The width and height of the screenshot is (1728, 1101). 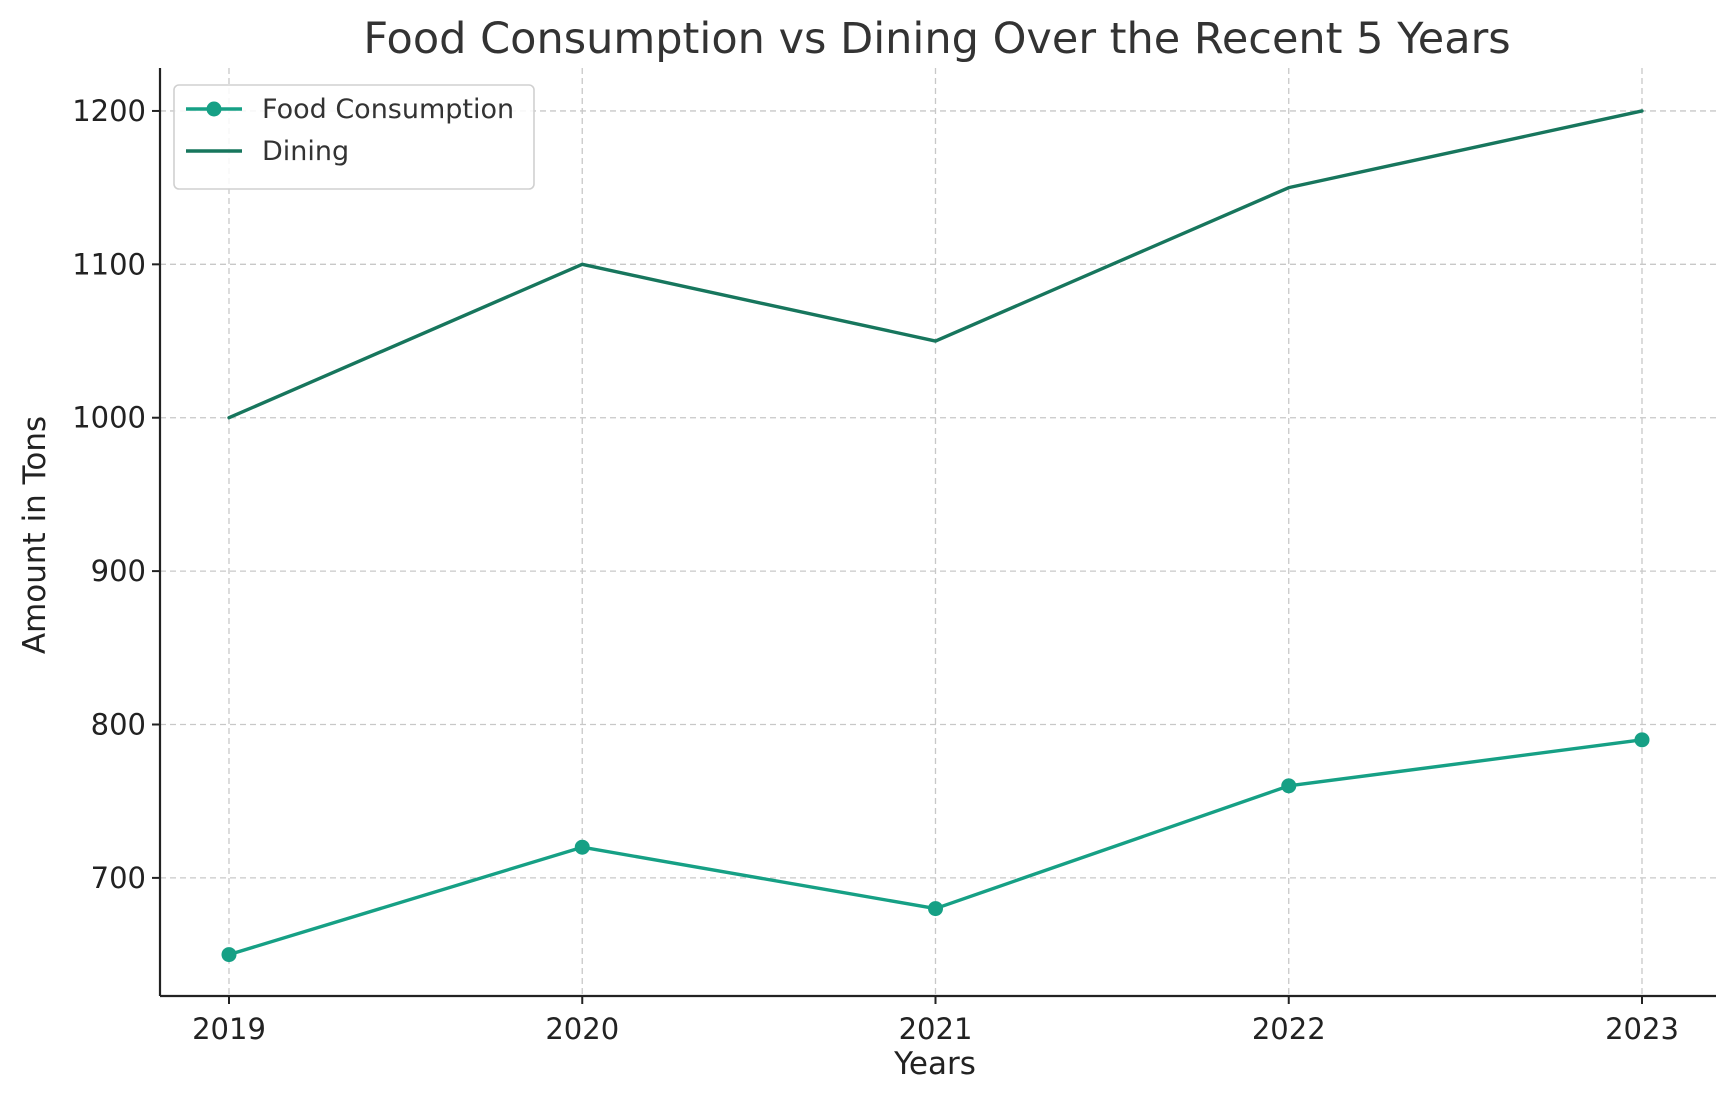 What do you see at coordinates (109, 264) in the screenshot?
I see `y-tick-label: 1100` at bounding box center [109, 264].